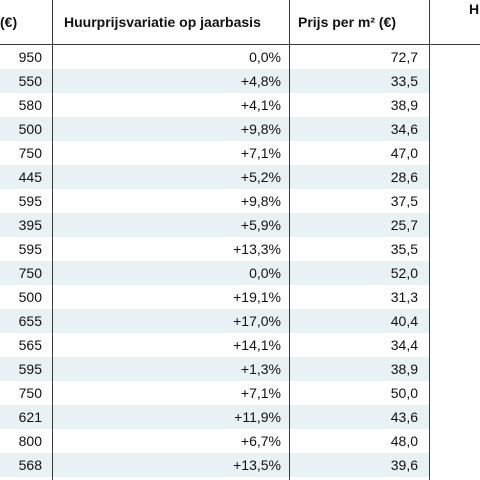 The width and height of the screenshot is (480, 480). Describe the element at coordinates (215, 81) in the screenshot. I see `table-row: 550 +4,8% 33,5` at that location.